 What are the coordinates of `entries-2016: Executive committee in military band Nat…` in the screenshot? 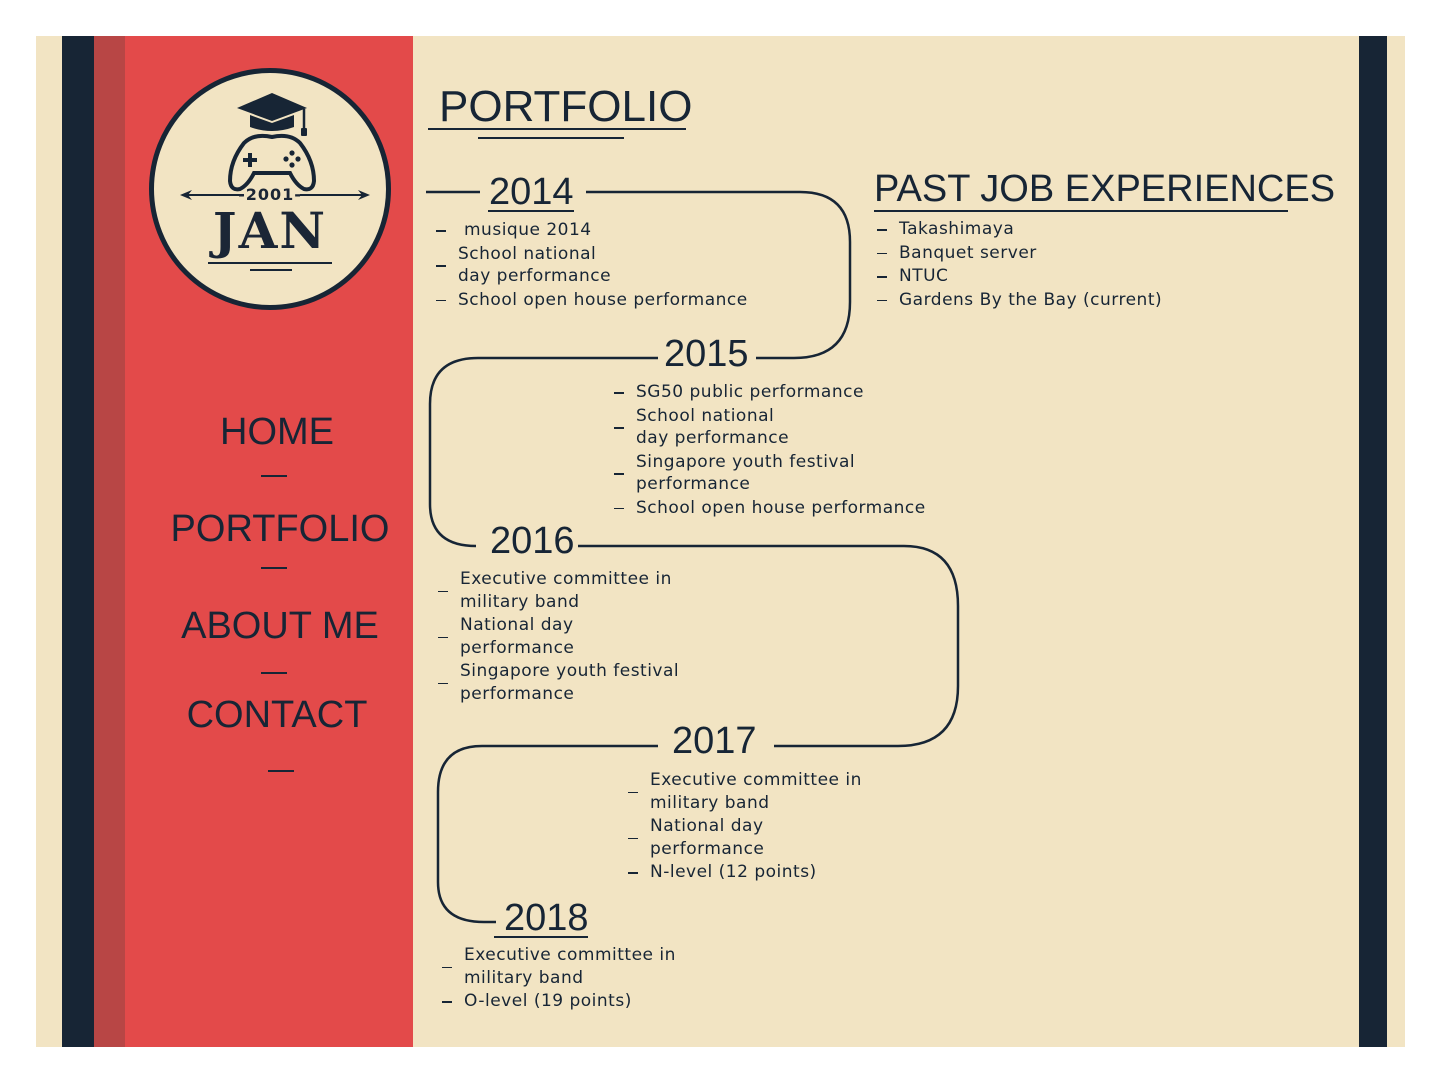 It's located at (588, 637).